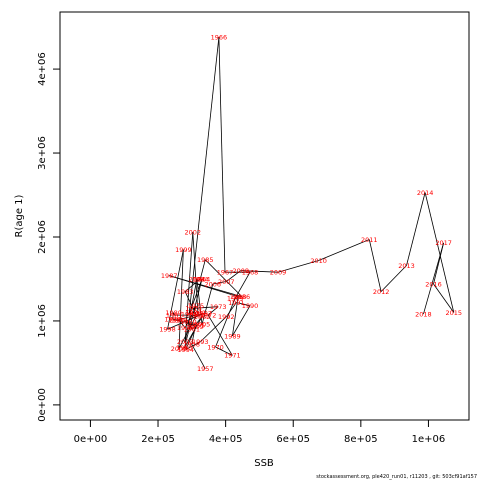 Image resolution: width=480 pixels, height=480 pixels. Describe the element at coordinates (205, 260) in the screenshot. I see `year-label: 1985` at that location.